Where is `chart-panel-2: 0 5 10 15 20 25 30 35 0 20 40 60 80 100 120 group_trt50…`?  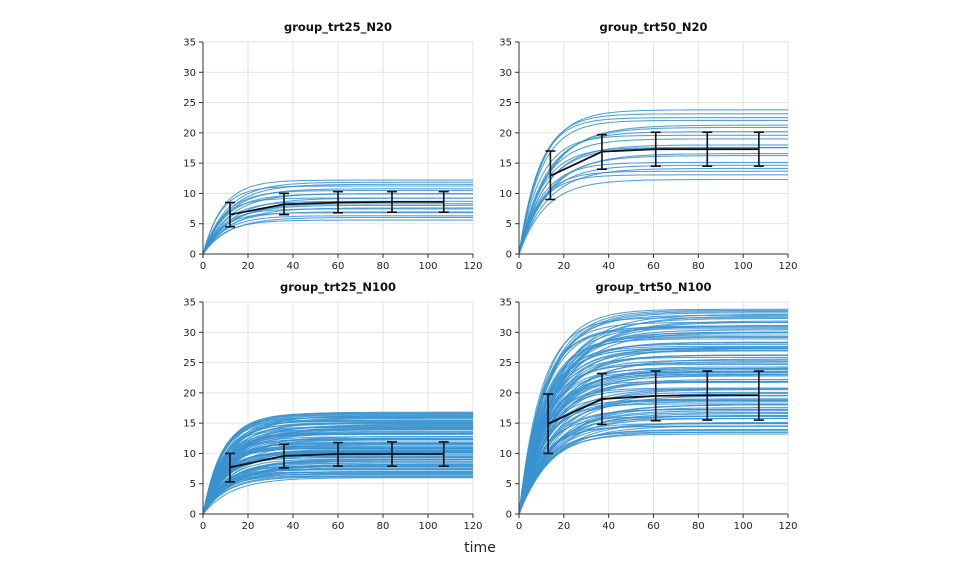
chart-panel-2: 0 5 10 15 20 25 30 35 0 20 40 60 80 100 120 group_trt50… is located at coordinates (648, 146).